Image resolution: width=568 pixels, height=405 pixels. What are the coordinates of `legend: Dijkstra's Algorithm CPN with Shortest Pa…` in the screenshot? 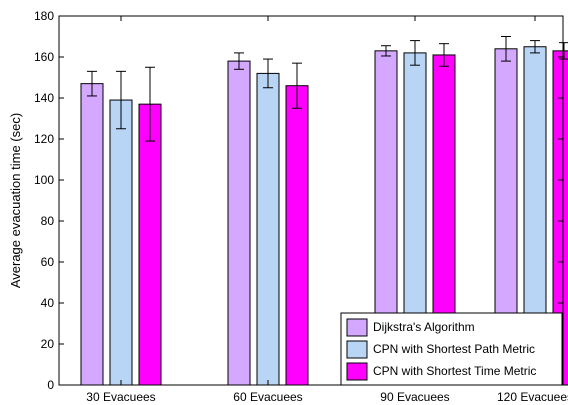 It's located at (451, 349).